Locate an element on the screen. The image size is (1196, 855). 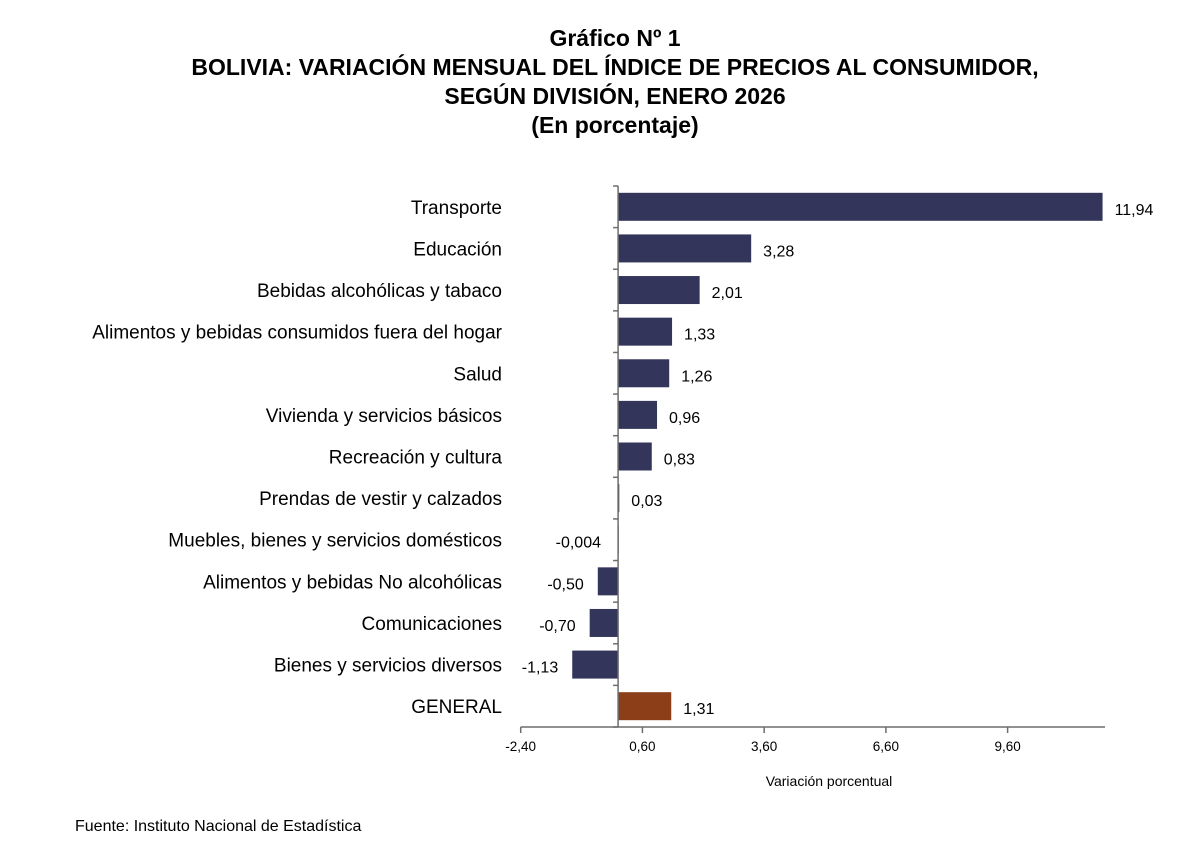
value-label: -0,70 is located at coordinates (557, 626).